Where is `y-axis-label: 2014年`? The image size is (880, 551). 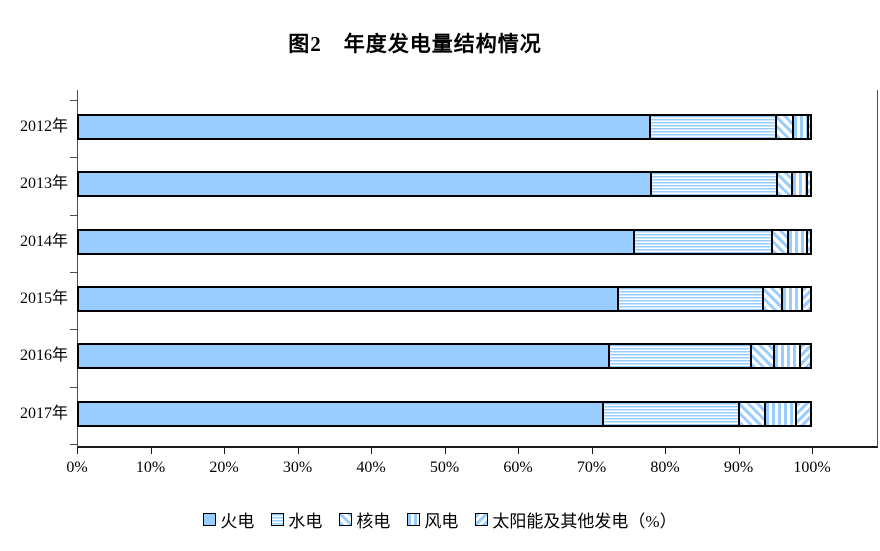 y-axis-label: 2014年 is located at coordinates (43, 241).